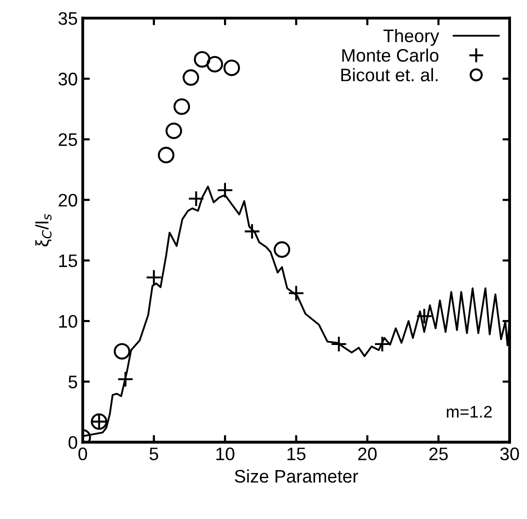  What do you see at coordinates (68, 18) in the screenshot?
I see `y-tick-label: 35` at bounding box center [68, 18].